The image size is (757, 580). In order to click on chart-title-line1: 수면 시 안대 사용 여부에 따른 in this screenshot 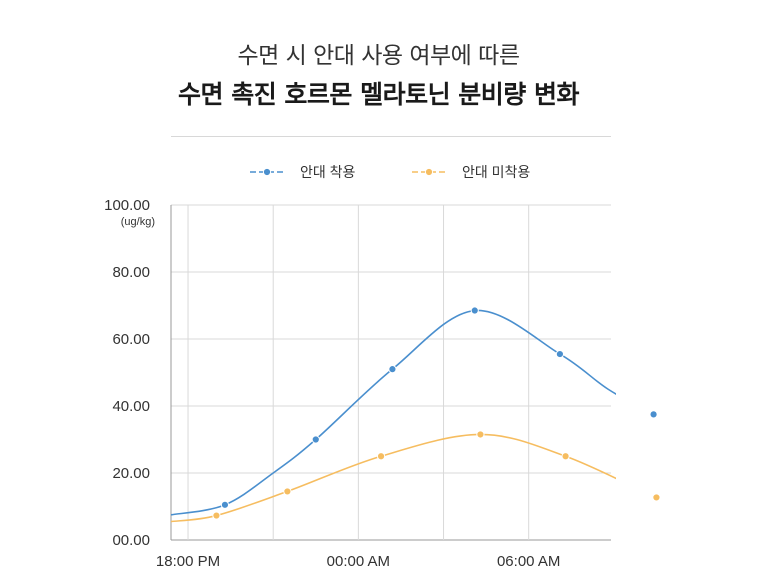, I will do `click(378, 56)`.